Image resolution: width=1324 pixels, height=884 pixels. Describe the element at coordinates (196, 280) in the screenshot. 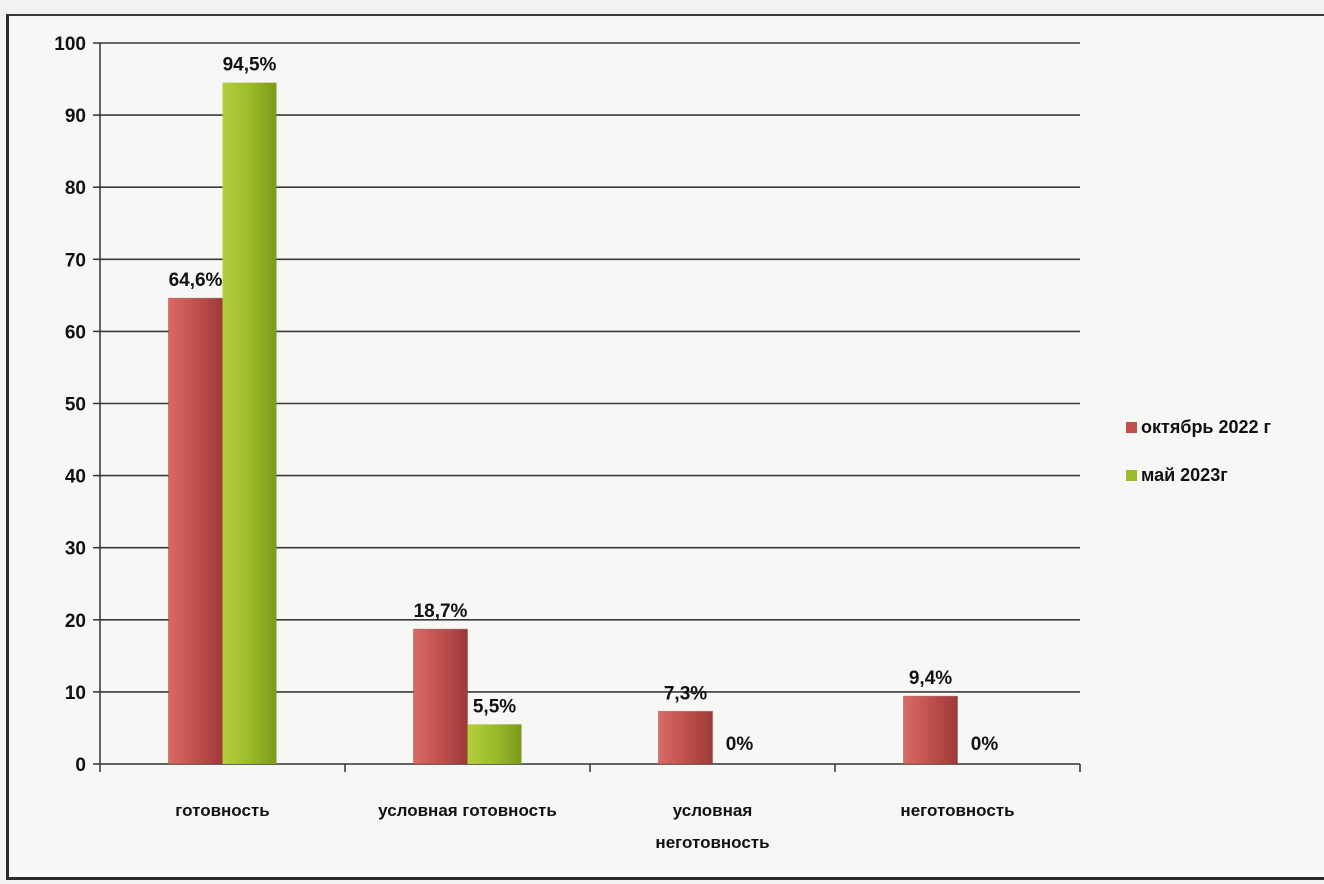

I see `data-label: 64,6%` at that location.